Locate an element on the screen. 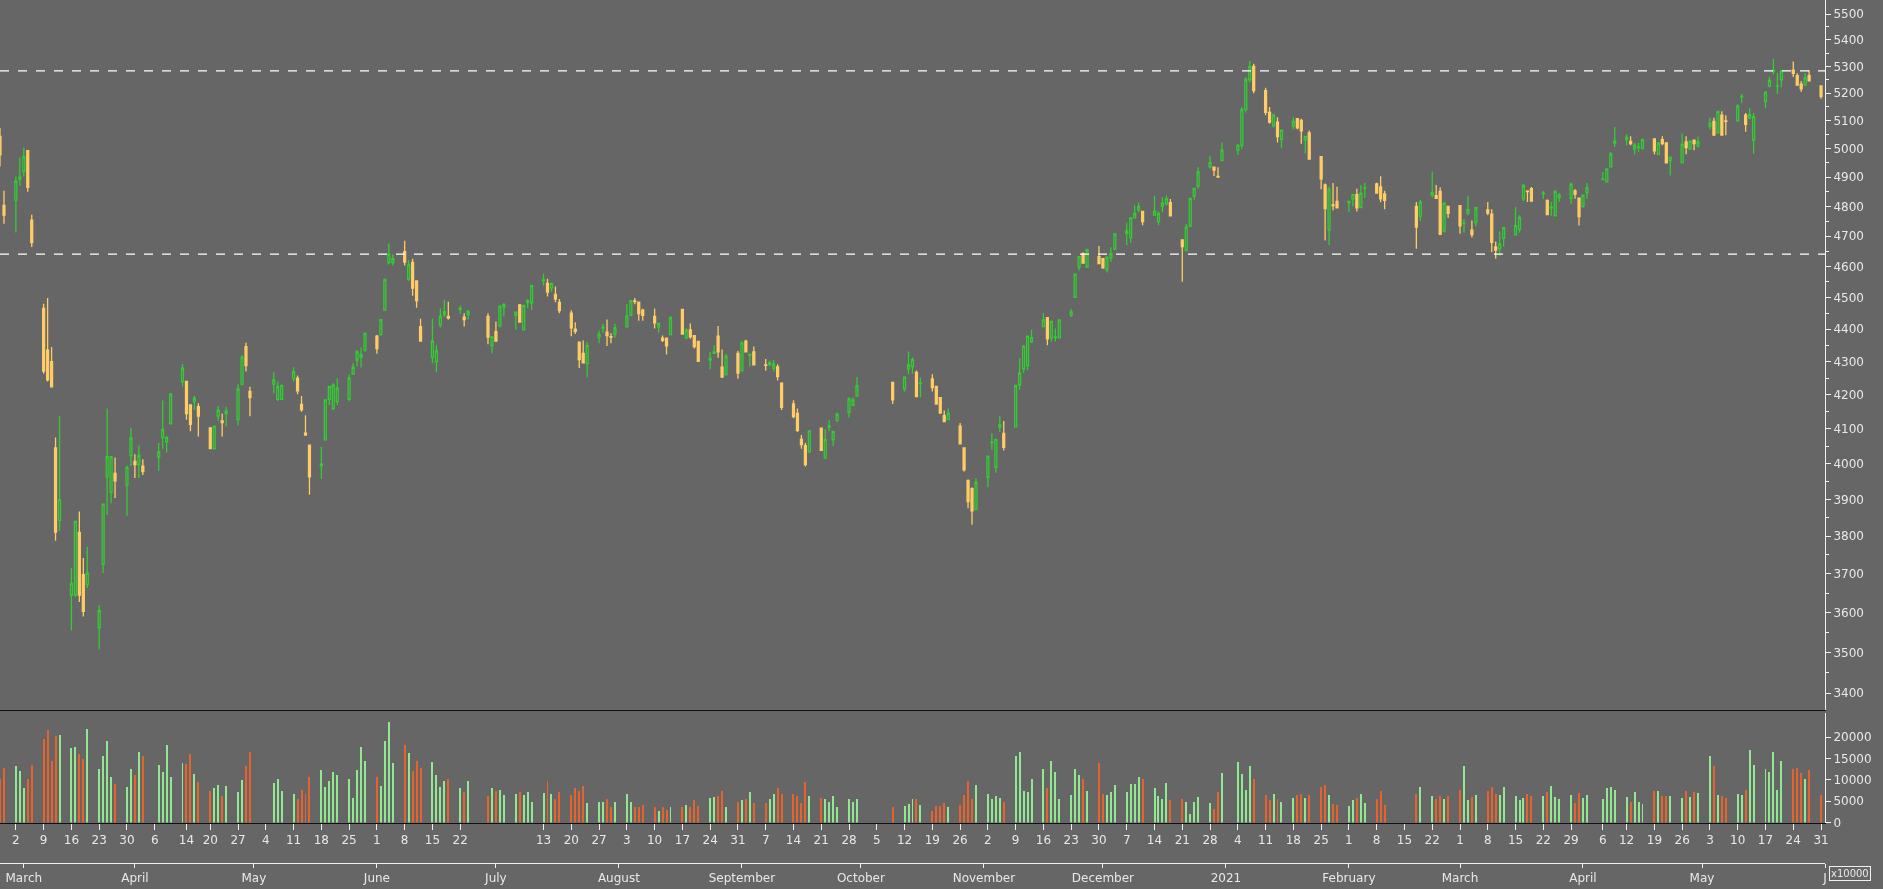  x-tick-label: 4 is located at coordinates (1238, 839).